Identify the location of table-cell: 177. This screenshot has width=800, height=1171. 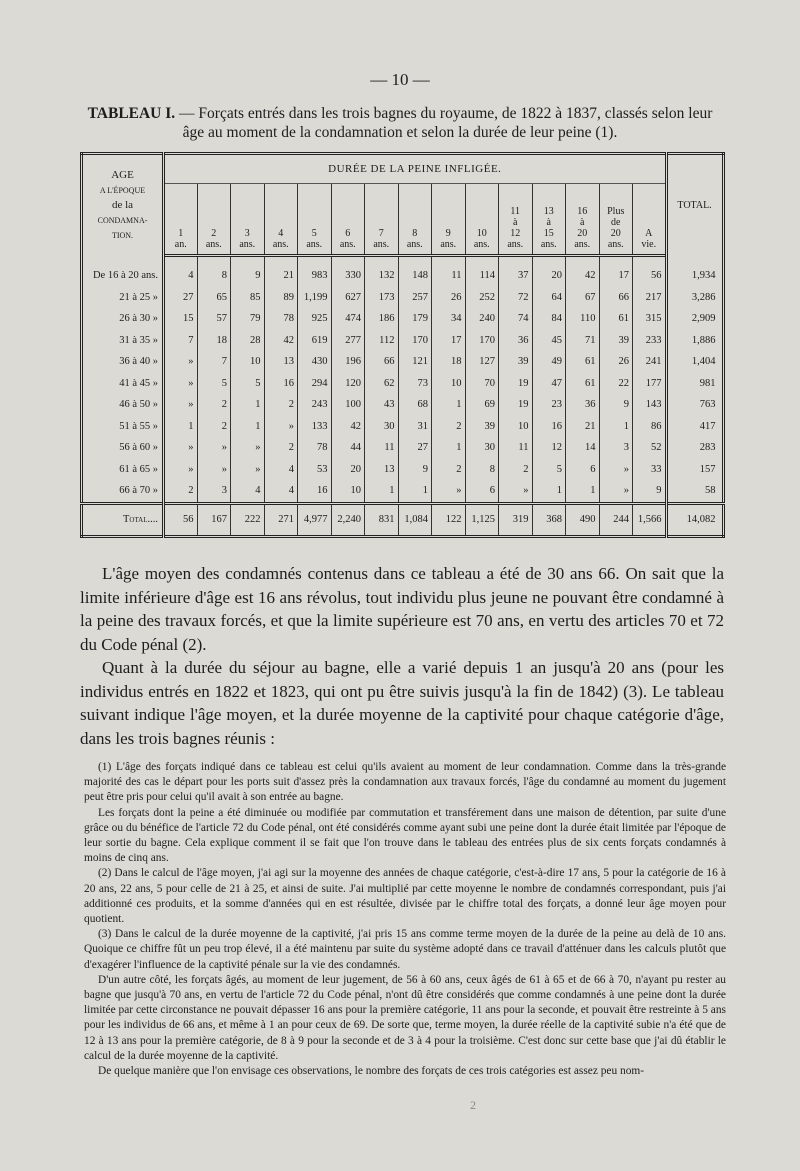
(649, 383).